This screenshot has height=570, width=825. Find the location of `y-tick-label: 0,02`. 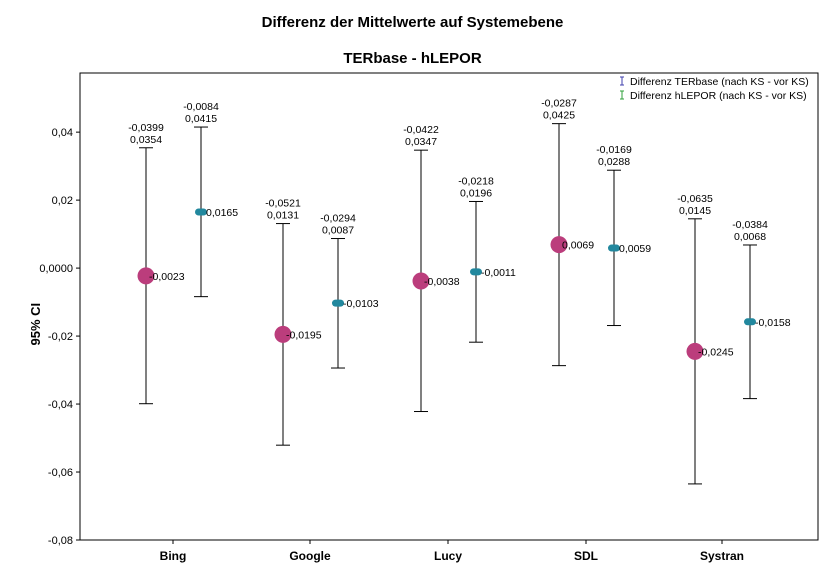

y-tick-label: 0,02 is located at coordinates (62, 201).